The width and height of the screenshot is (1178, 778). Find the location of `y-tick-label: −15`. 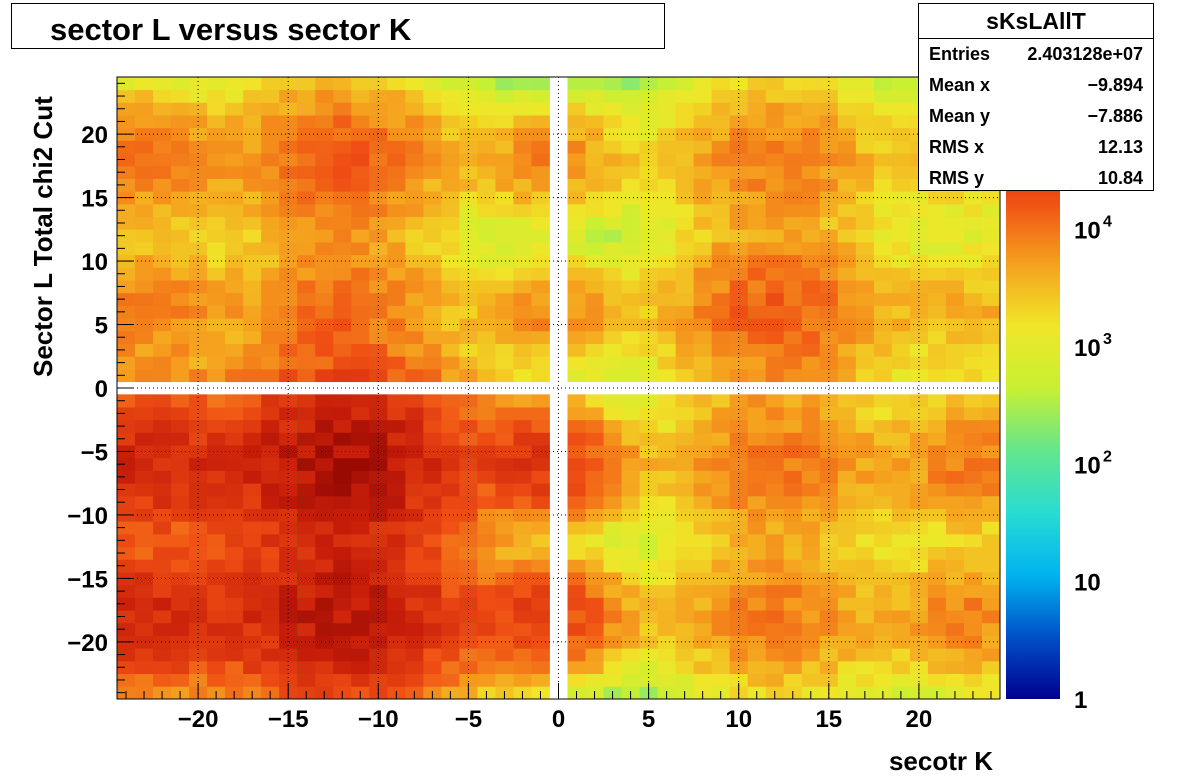

y-tick-label: −15 is located at coordinates (87, 579).